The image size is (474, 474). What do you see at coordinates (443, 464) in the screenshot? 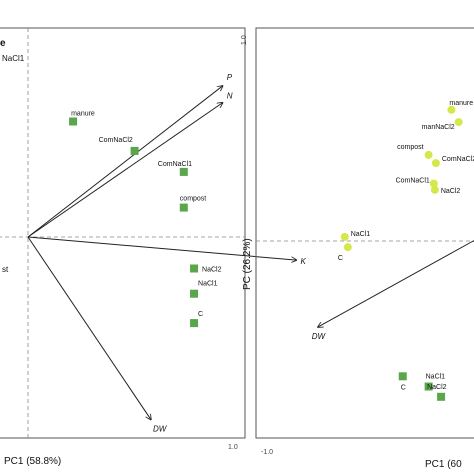
I see `right-x-axis-label: PC1 (60` at bounding box center [443, 464].